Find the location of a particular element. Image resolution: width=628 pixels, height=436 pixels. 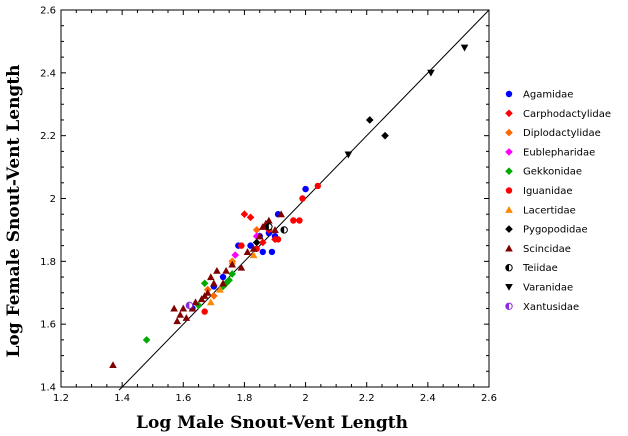

legend-marker-pygopodidae is located at coordinates (509, 229).